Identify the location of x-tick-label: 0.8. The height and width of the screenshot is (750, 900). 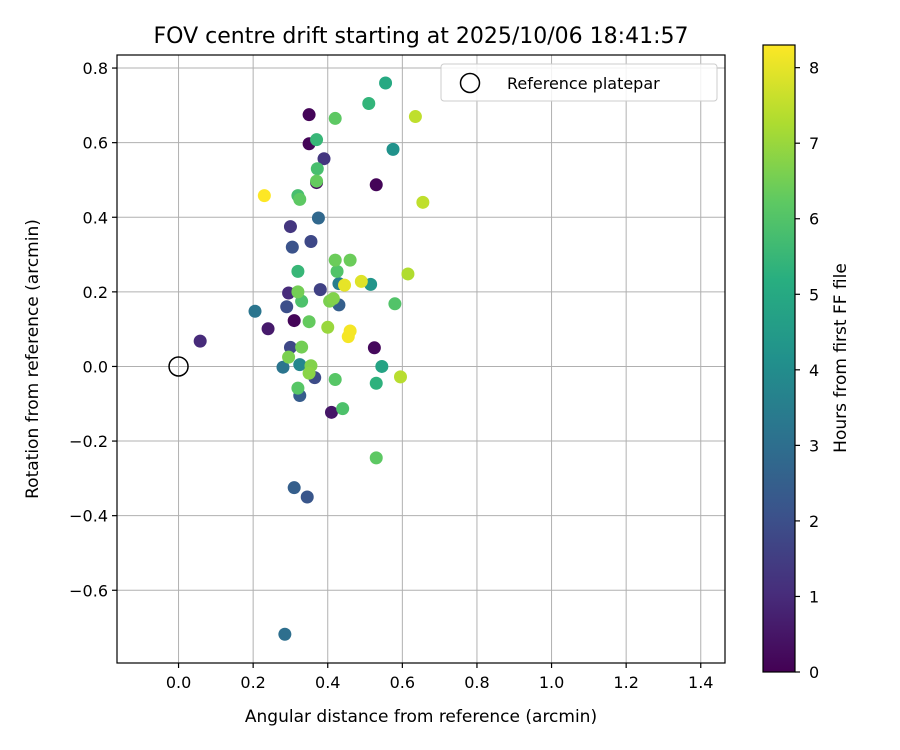
(476, 682).